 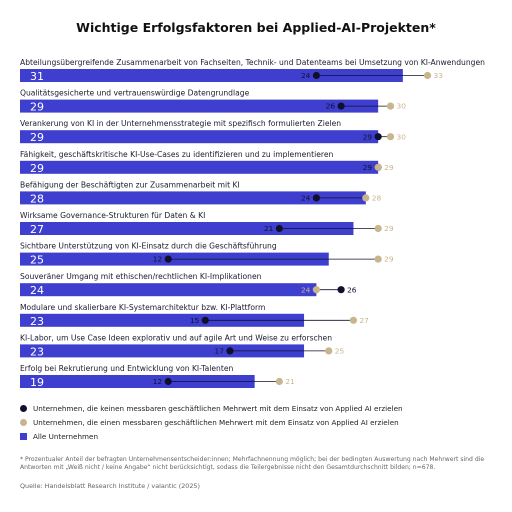 What do you see at coordinates (377, 198) in the screenshot?
I see `tan-point-label: 28` at bounding box center [377, 198].